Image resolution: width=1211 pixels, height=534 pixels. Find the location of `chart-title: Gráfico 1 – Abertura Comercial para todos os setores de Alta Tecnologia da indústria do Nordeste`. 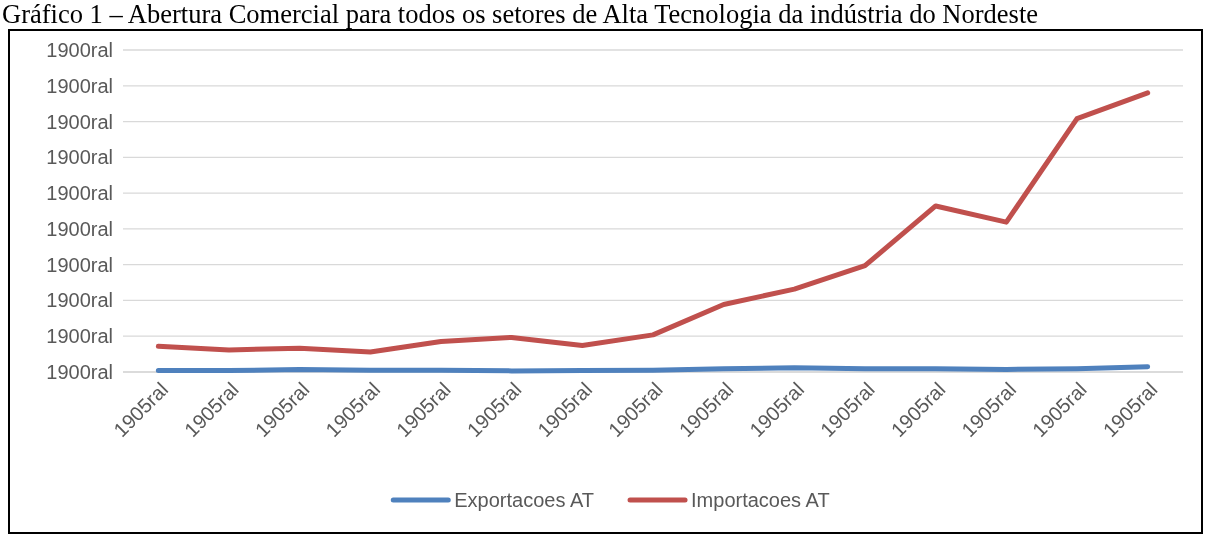

chart-title: Gráfico 1 – Abertura Comercial para todos os setores de Alta Tecnologia da indústria do Nordeste is located at coordinates (520, 14).